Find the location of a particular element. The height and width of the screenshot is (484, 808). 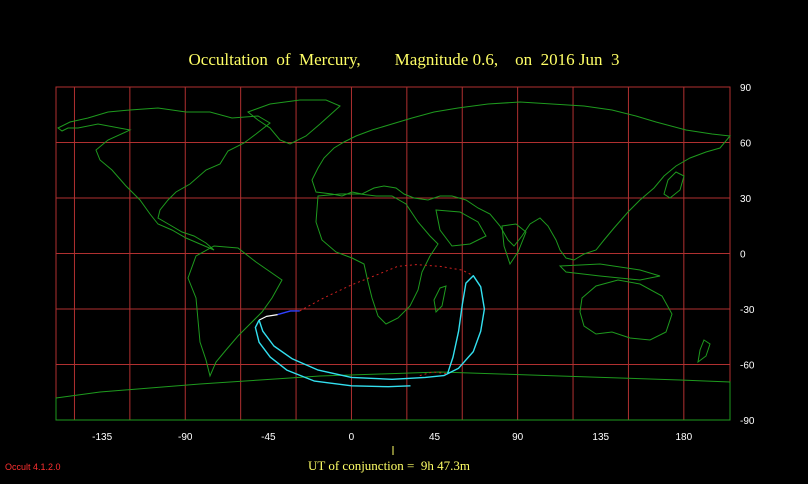

version-label: Occult 4.1.2.0 is located at coordinates (33, 467).